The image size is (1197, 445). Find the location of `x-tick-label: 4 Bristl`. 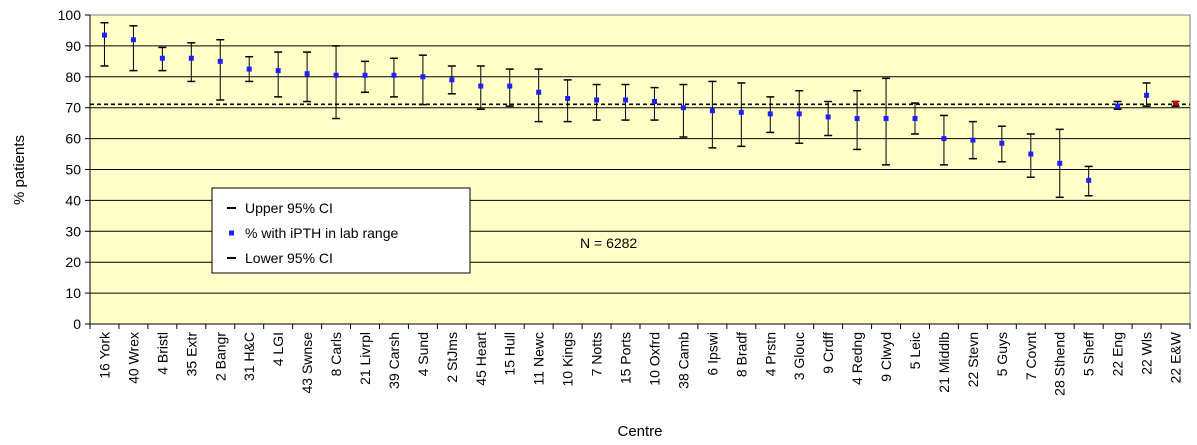

x-tick-label: 4 Bristl is located at coordinates (162, 353).